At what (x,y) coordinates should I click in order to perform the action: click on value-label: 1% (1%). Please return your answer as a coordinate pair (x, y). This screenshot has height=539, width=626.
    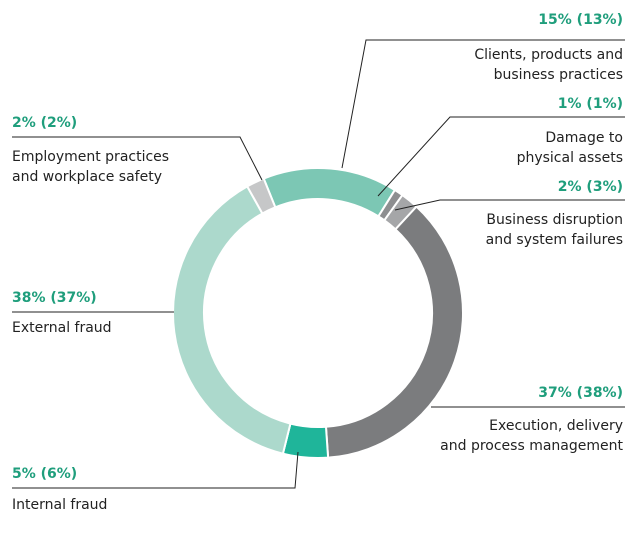
    Looking at the image, I should click on (590, 104).